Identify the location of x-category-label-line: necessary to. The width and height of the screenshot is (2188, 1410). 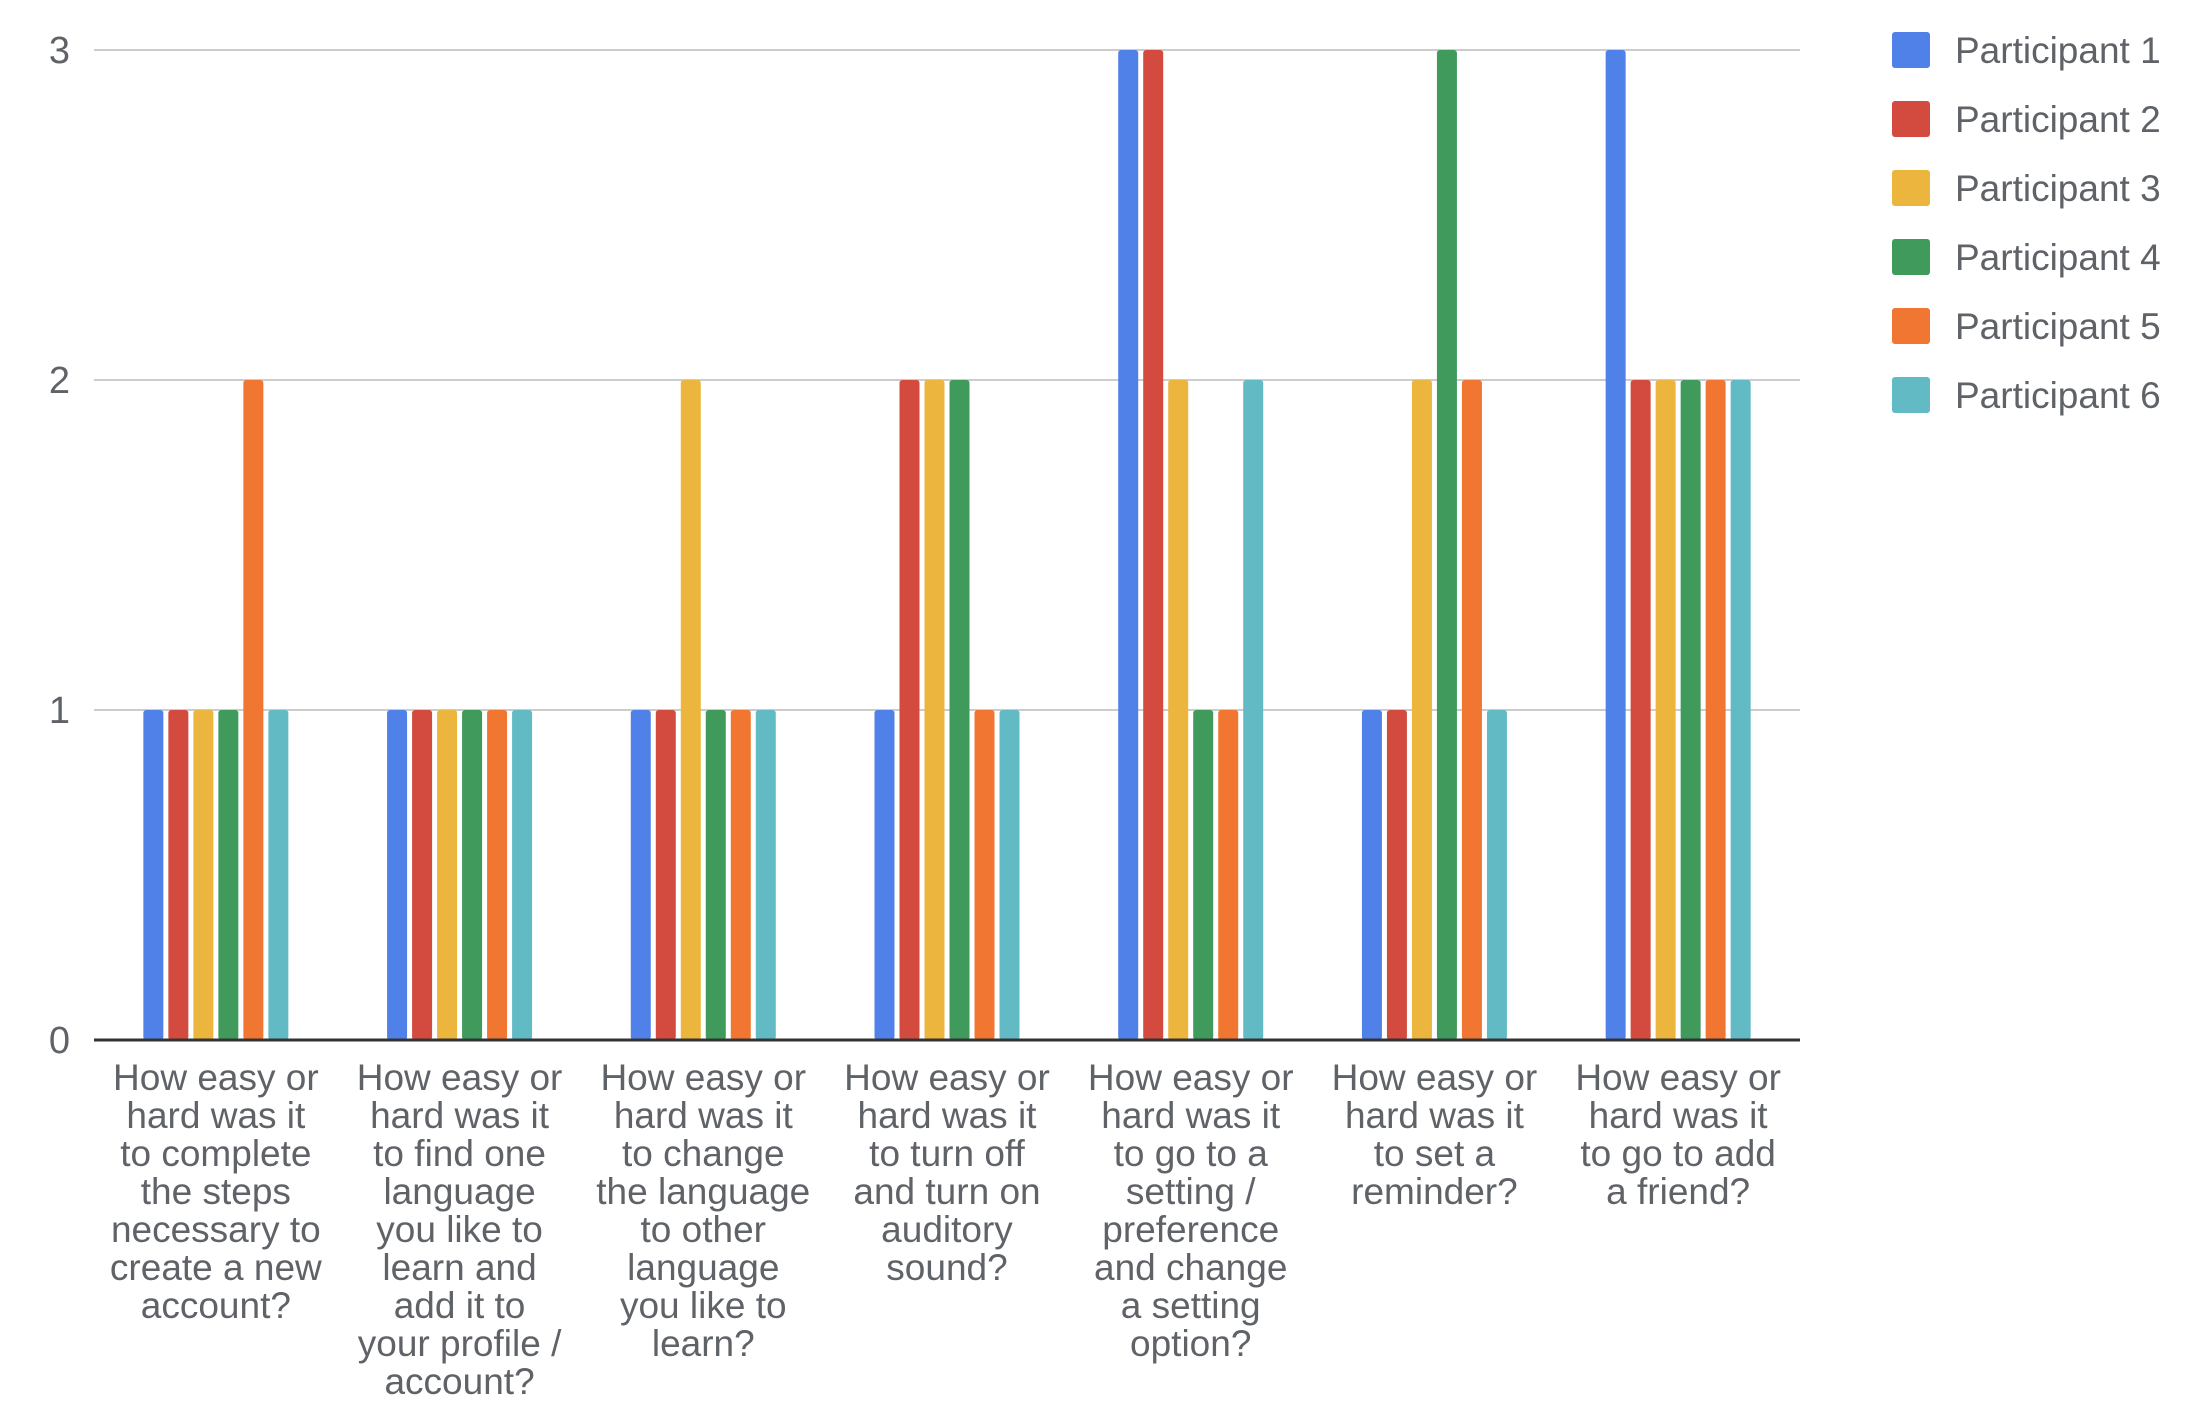
(216, 1229).